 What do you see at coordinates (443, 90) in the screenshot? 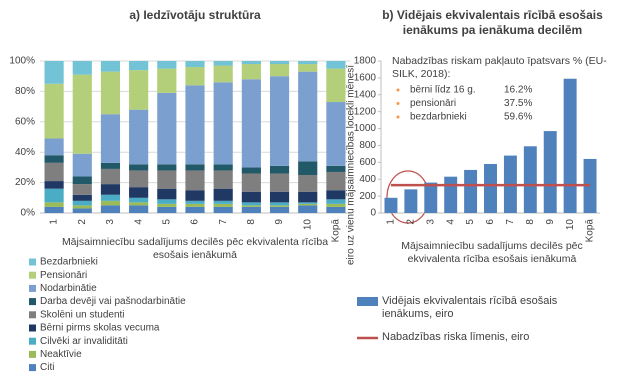
I see `annotation-label: bērni līdz 16 g.` at bounding box center [443, 90].